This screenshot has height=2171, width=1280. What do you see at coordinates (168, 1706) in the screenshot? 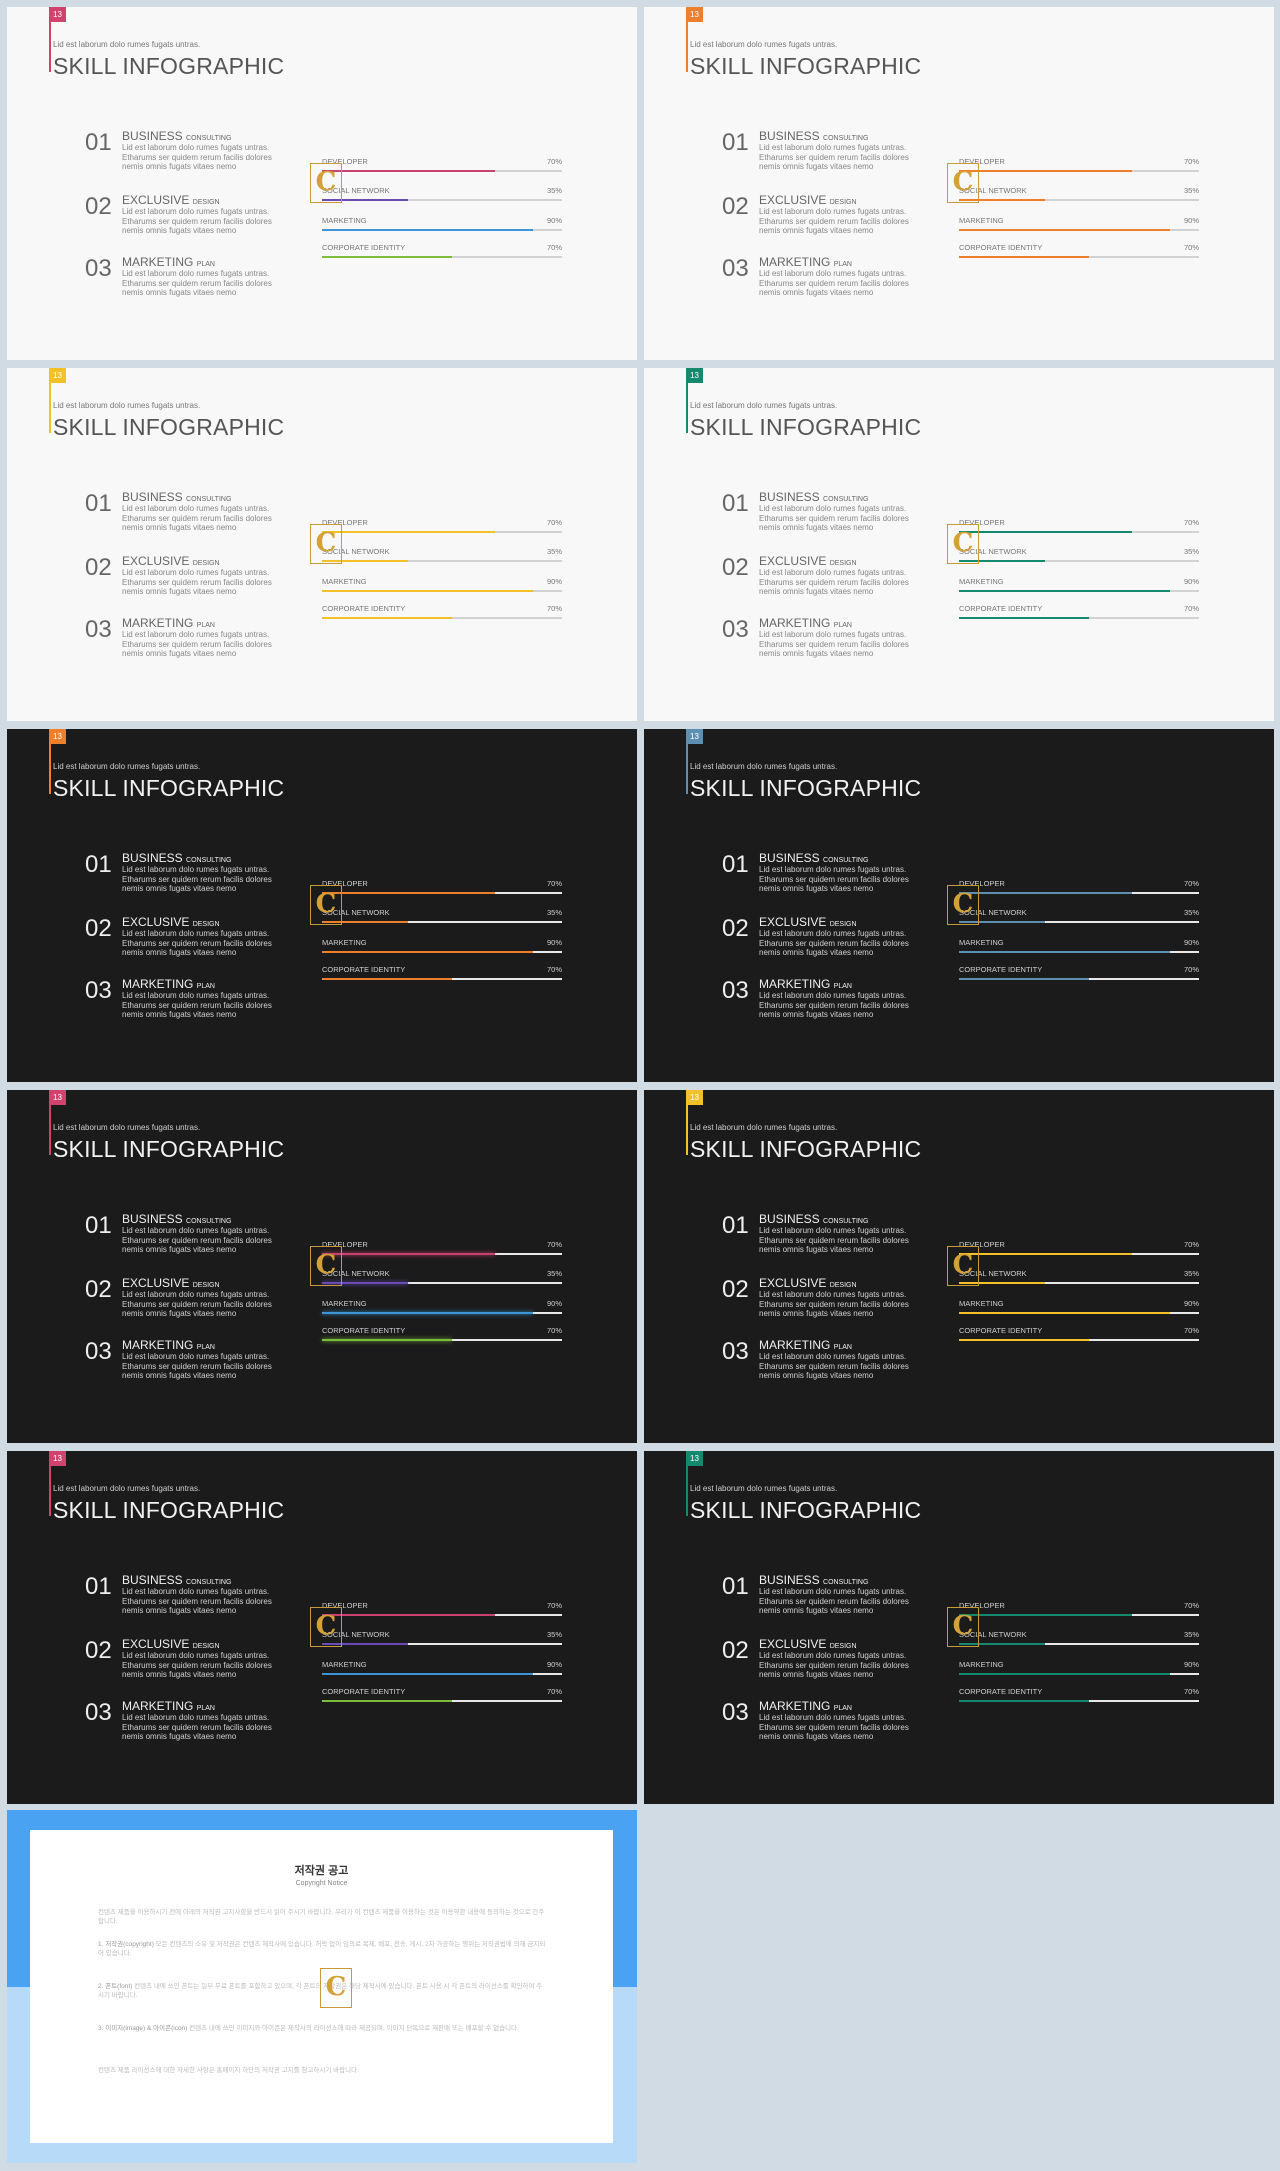
I see `item-heading: MARKETING PLAN` at bounding box center [168, 1706].